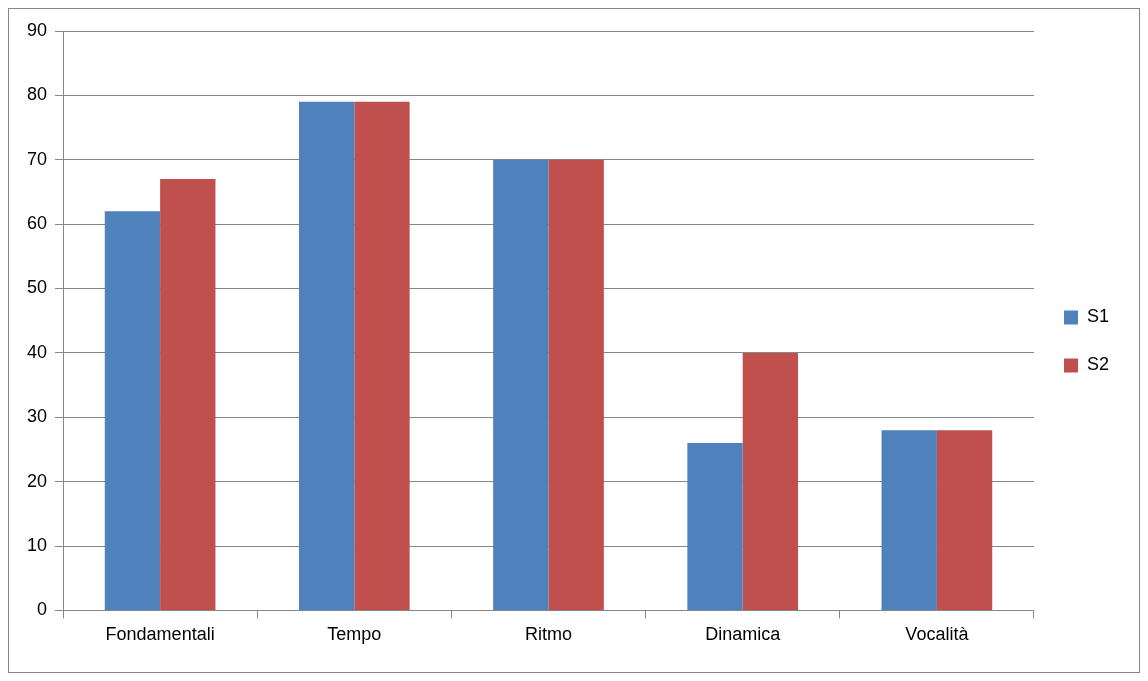  What do you see at coordinates (42, 609) in the screenshot?
I see `y-tick-label: 0` at bounding box center [42, 609].